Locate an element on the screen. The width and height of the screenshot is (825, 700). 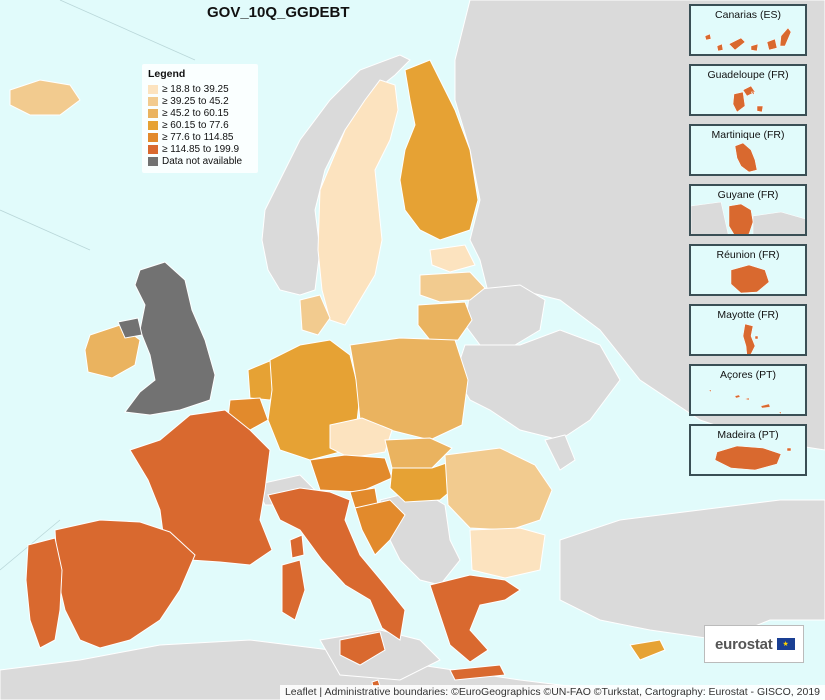
legend-title: Legend is located at coordinates (167, 74).